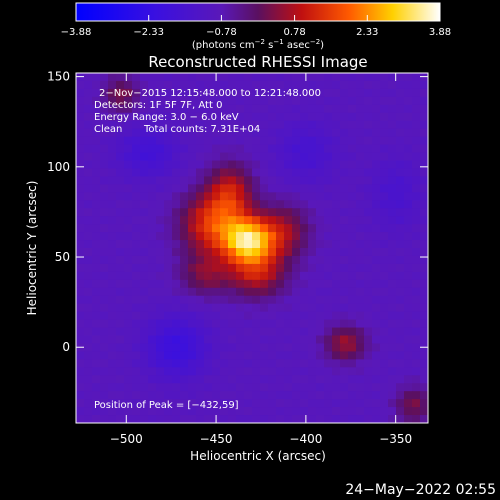 Image resolution: width=500 pixels, height=500 pixels. What do you see at coordinates (420, 490) in the screenshot?
I see `footer-timestamp: 24−May−2022 02:55` at bounding box center [420, 490].